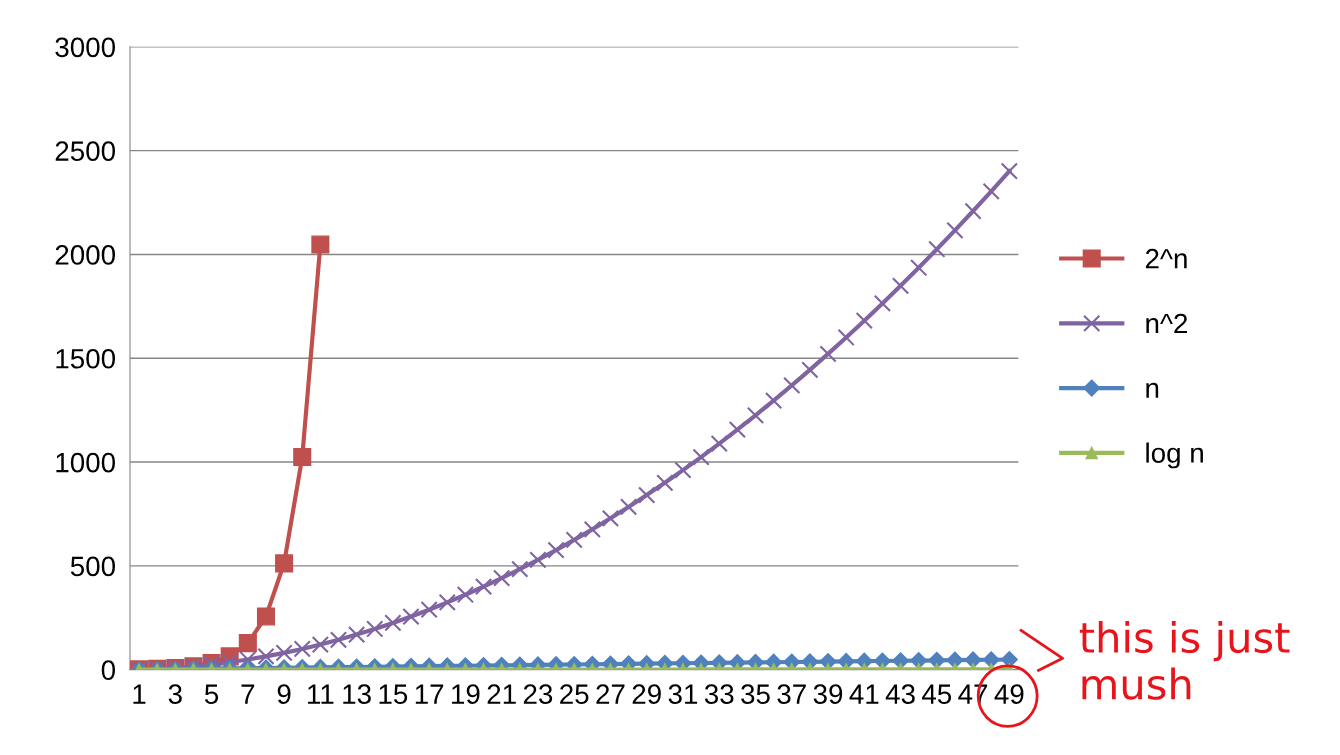  Describe the element at coordinates (393, 694) in the screenshot. I see `x-tick-label: 15` at that location.